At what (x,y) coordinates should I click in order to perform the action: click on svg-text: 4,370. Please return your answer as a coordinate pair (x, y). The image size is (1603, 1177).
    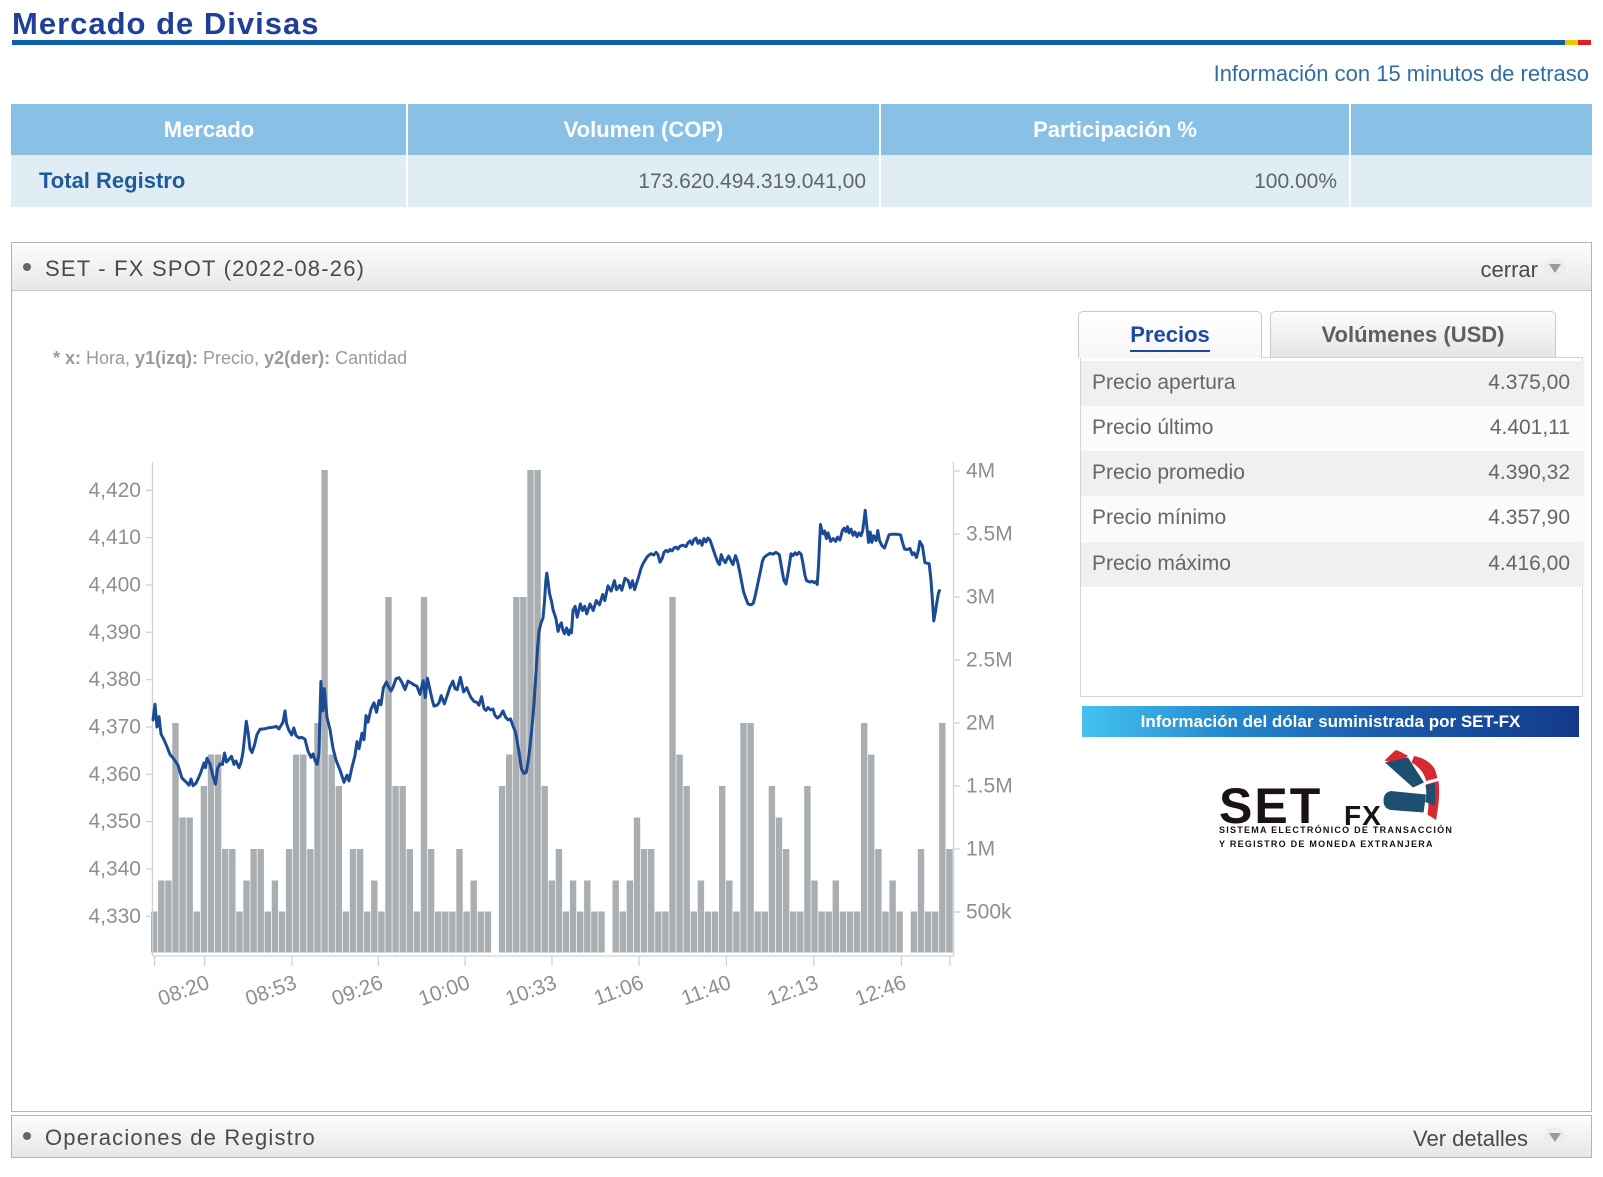
    Looking at the image, I should click on (114, 727).